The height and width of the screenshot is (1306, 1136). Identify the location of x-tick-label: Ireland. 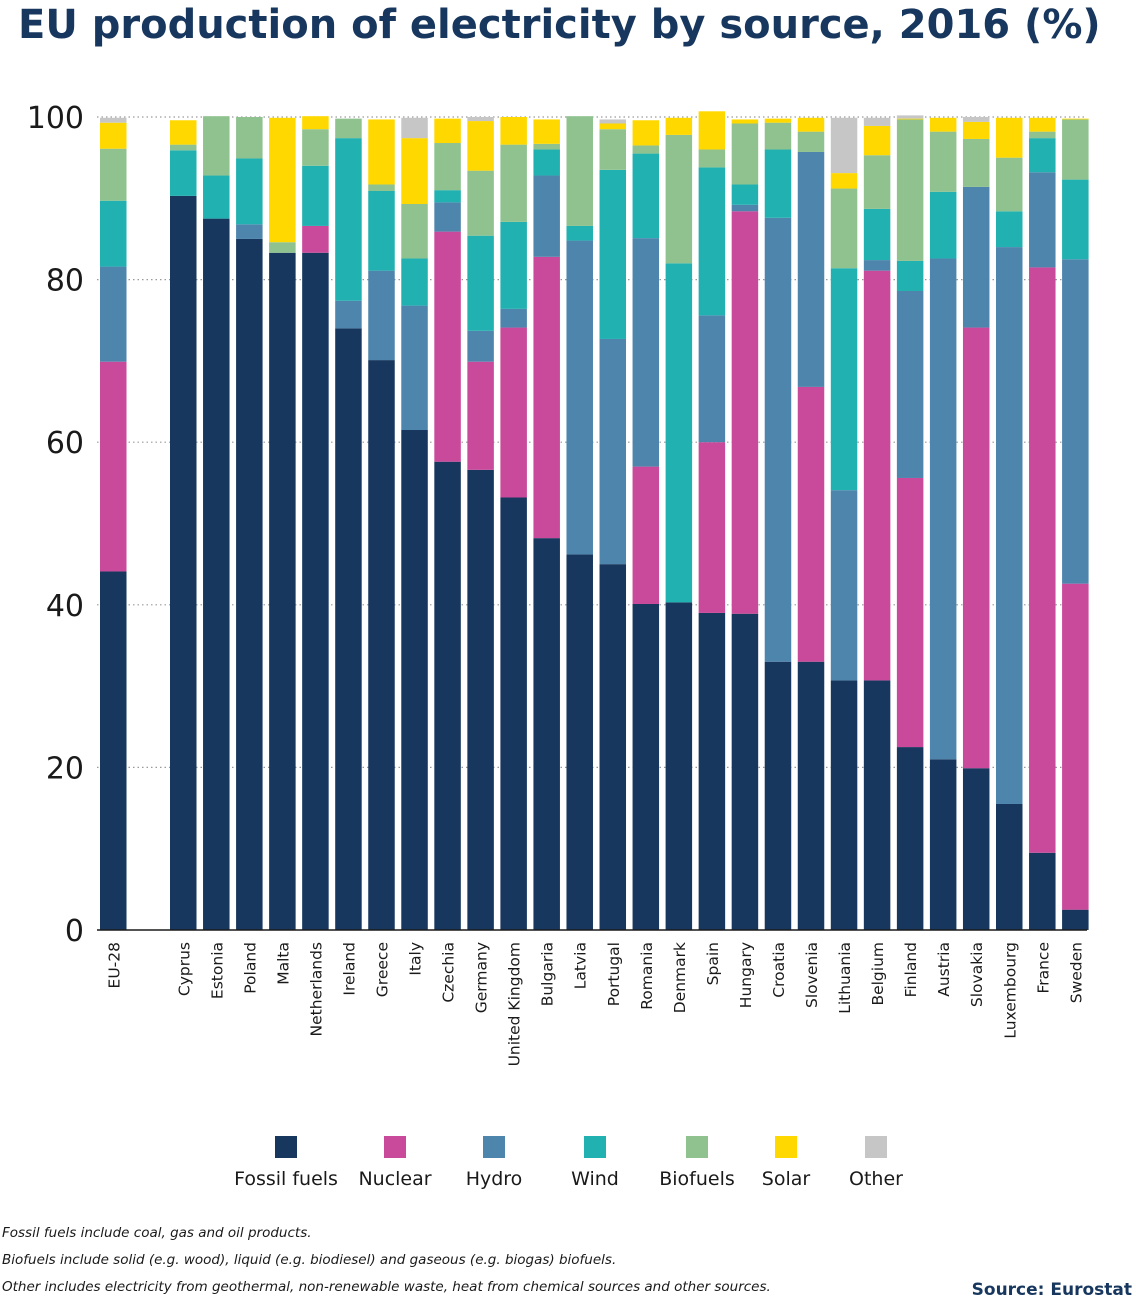
(349, 969).